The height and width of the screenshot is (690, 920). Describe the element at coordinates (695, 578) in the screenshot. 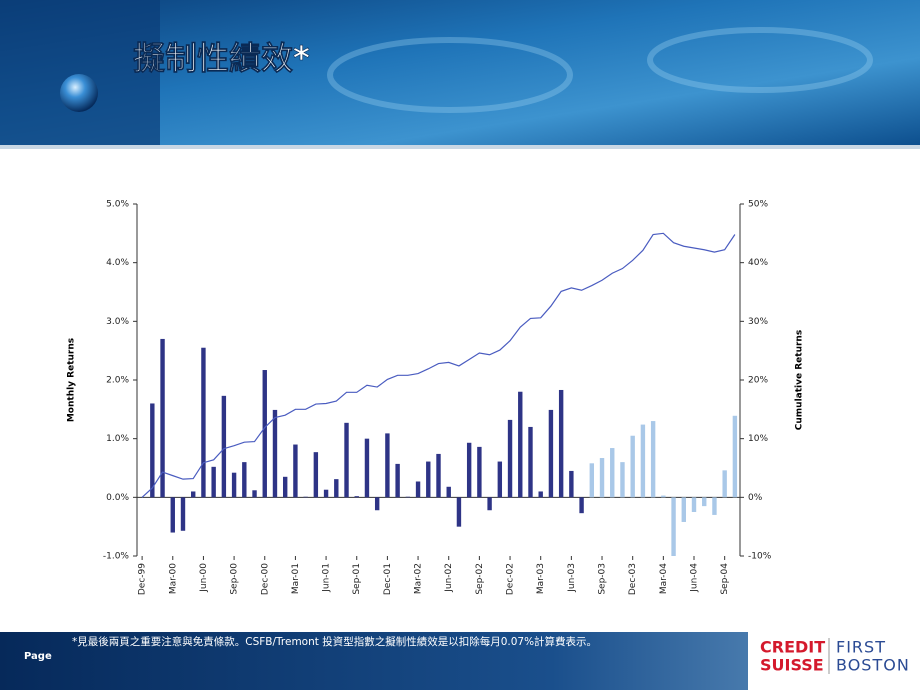

I see `x-tick-label: Jun-04` at that location.